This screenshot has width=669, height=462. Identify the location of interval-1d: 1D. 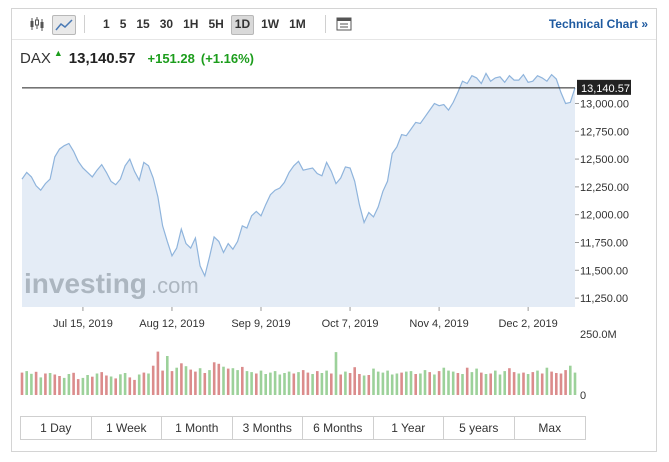
(242, 25).